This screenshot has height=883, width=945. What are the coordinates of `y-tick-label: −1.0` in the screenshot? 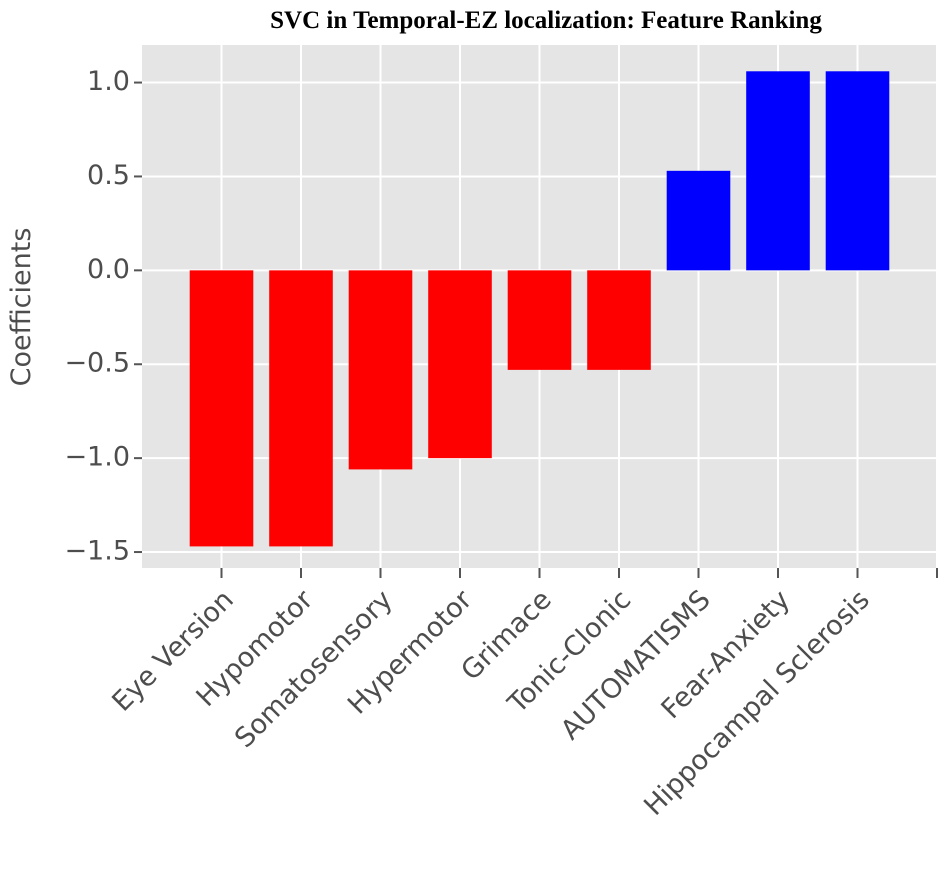 It's located at (97, 457).